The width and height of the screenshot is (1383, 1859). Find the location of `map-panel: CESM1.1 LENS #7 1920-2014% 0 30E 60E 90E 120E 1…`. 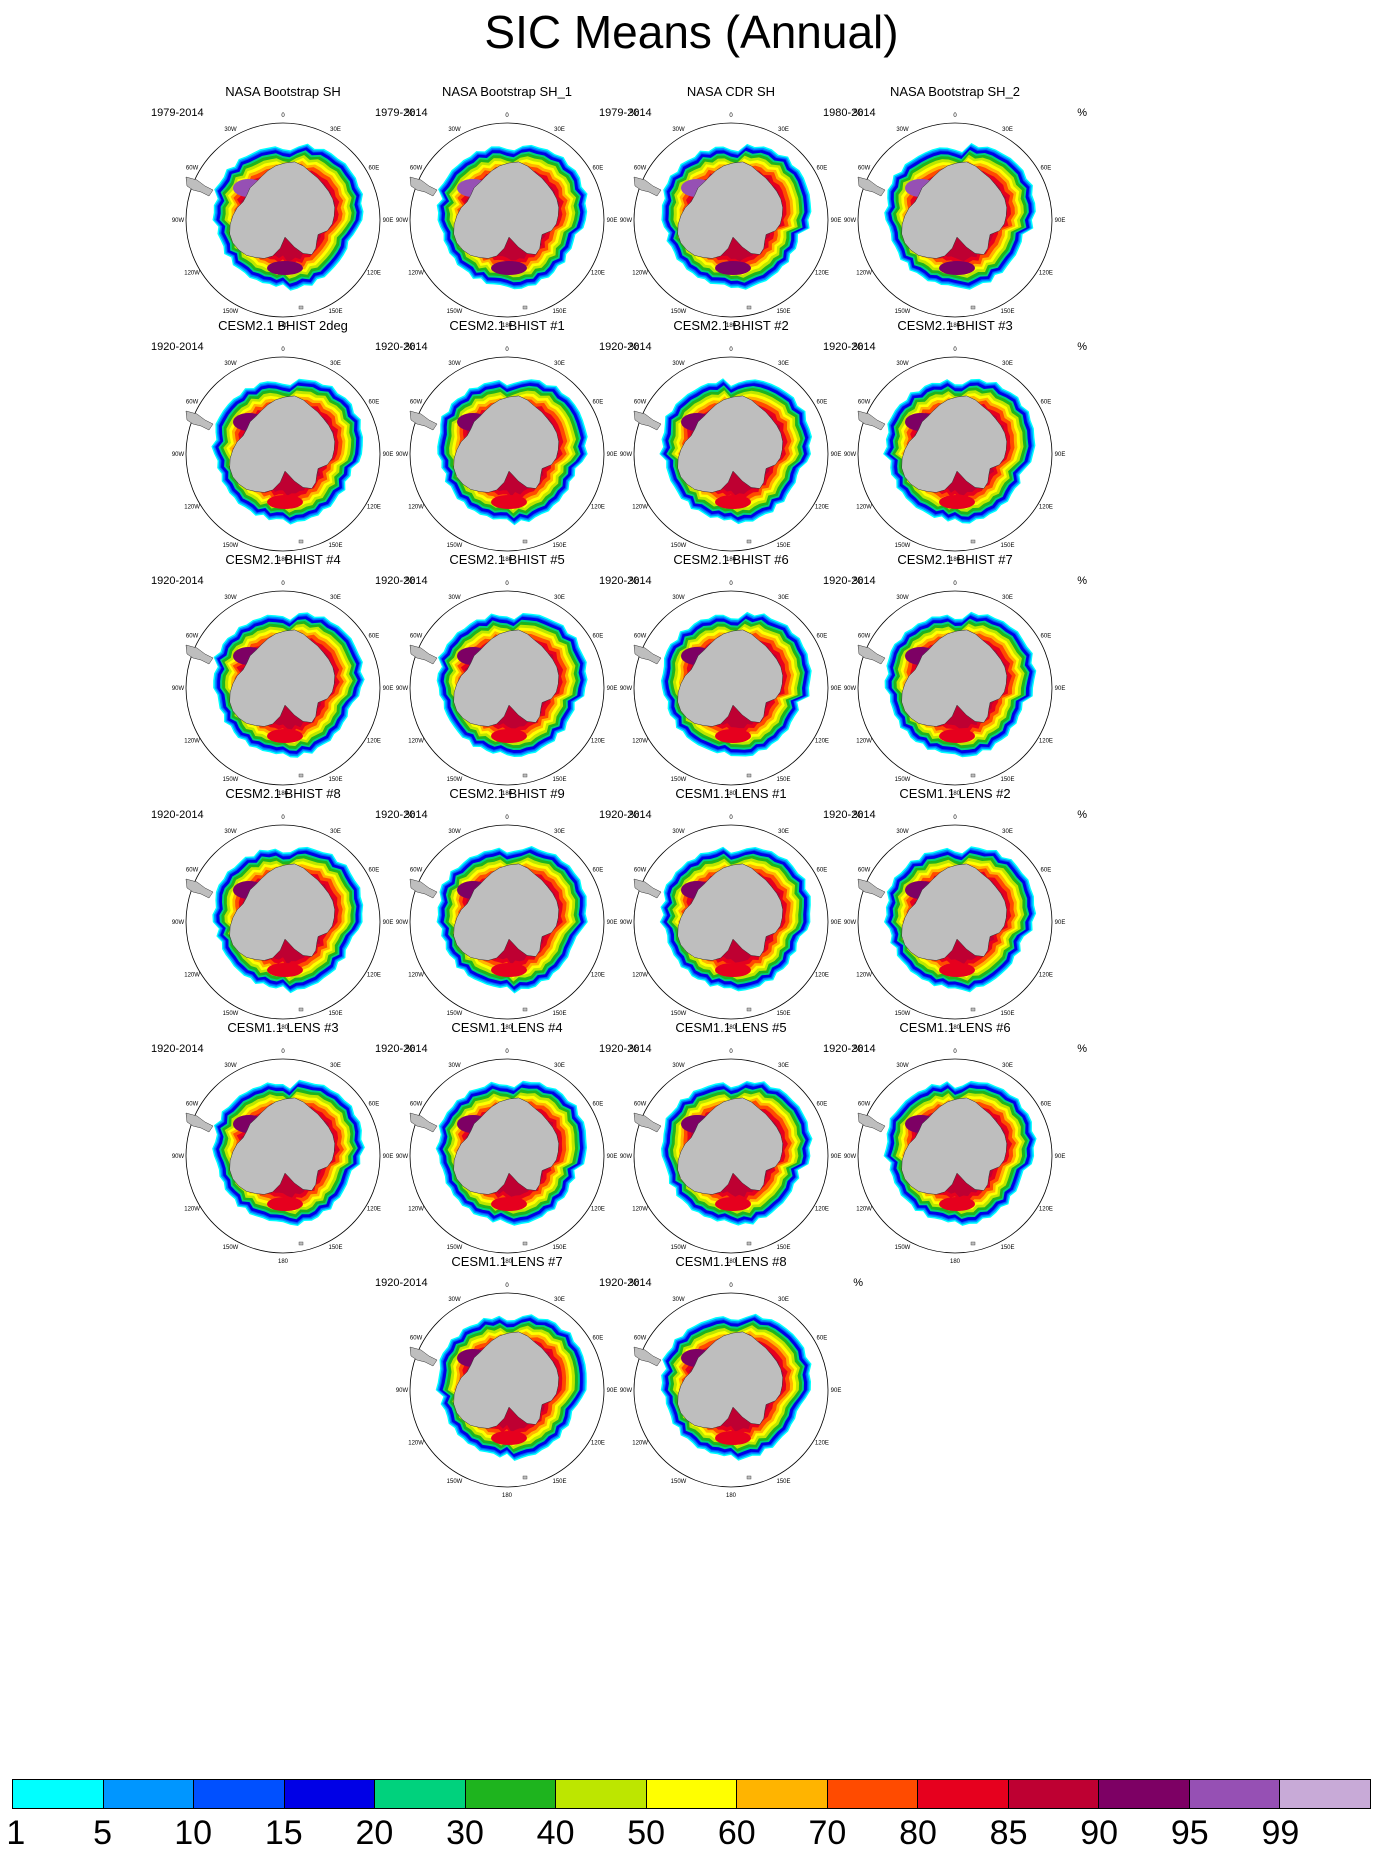

map-panel: CESM1.1 LENS #7 1920-2014% 0 30E 60E 90E 120E 1… is located at coordinates (507, 1389).